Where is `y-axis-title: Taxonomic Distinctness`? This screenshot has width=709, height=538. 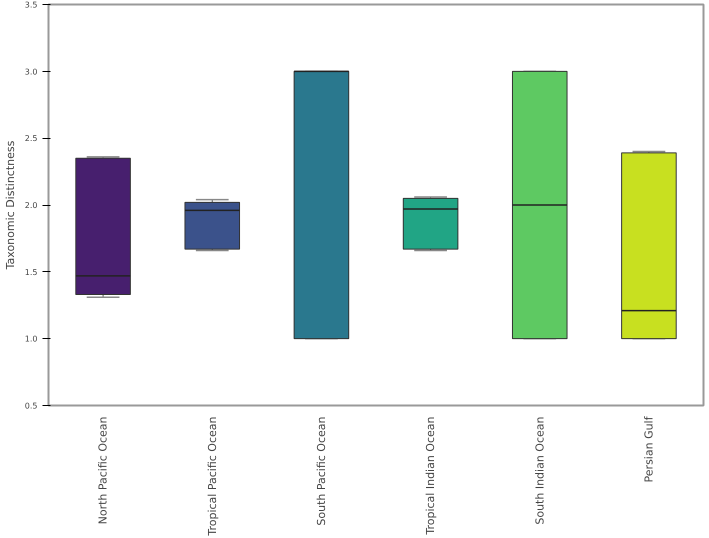
y-axis-title: Taxonomic Distinctness is located at coordinates (10, 205).